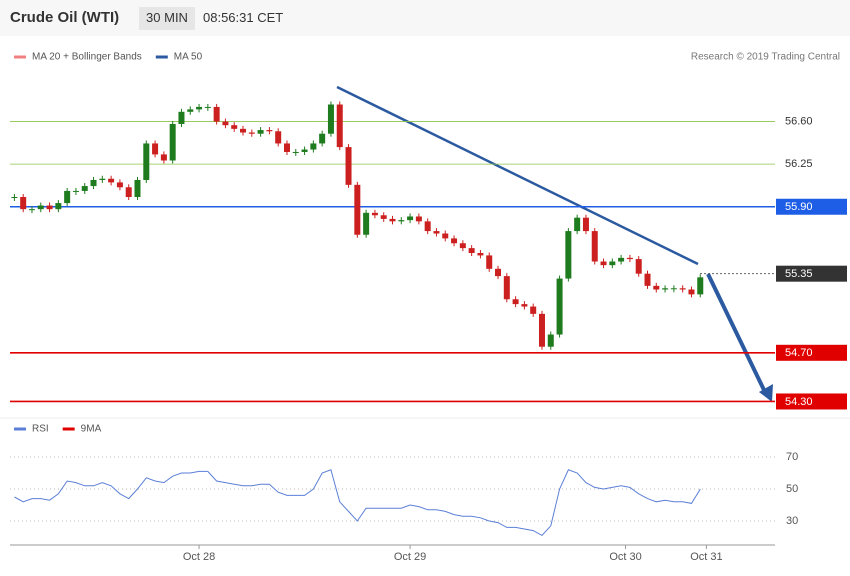 This screenshot has width=850, height=576. What do you see at coordinates (40, 429) in the screenshot?
I see `legend-label: RSI` at bounding box center [40, 429].